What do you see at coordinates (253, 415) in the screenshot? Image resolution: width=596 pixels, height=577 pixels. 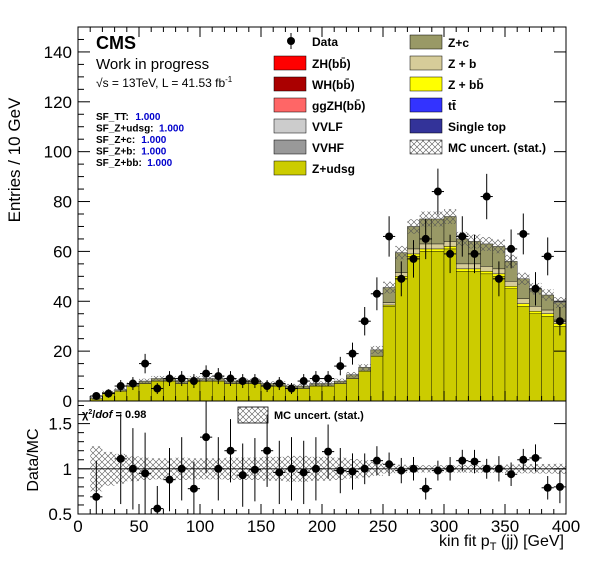 I see `ratio-unc-legend-swatch` at bounding box center [253, 415].